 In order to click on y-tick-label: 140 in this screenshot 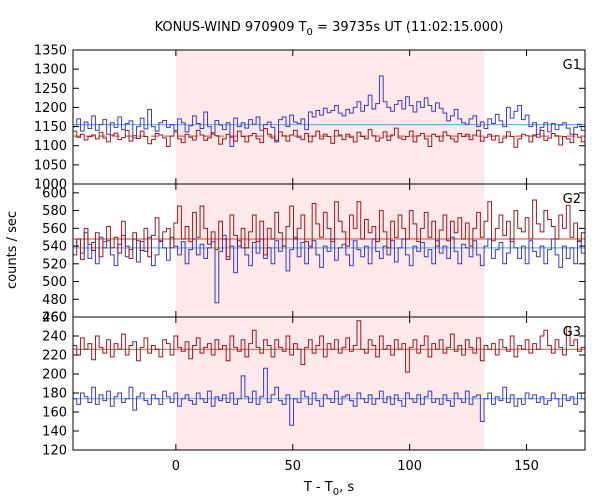, I will do `click(54, 432)`.